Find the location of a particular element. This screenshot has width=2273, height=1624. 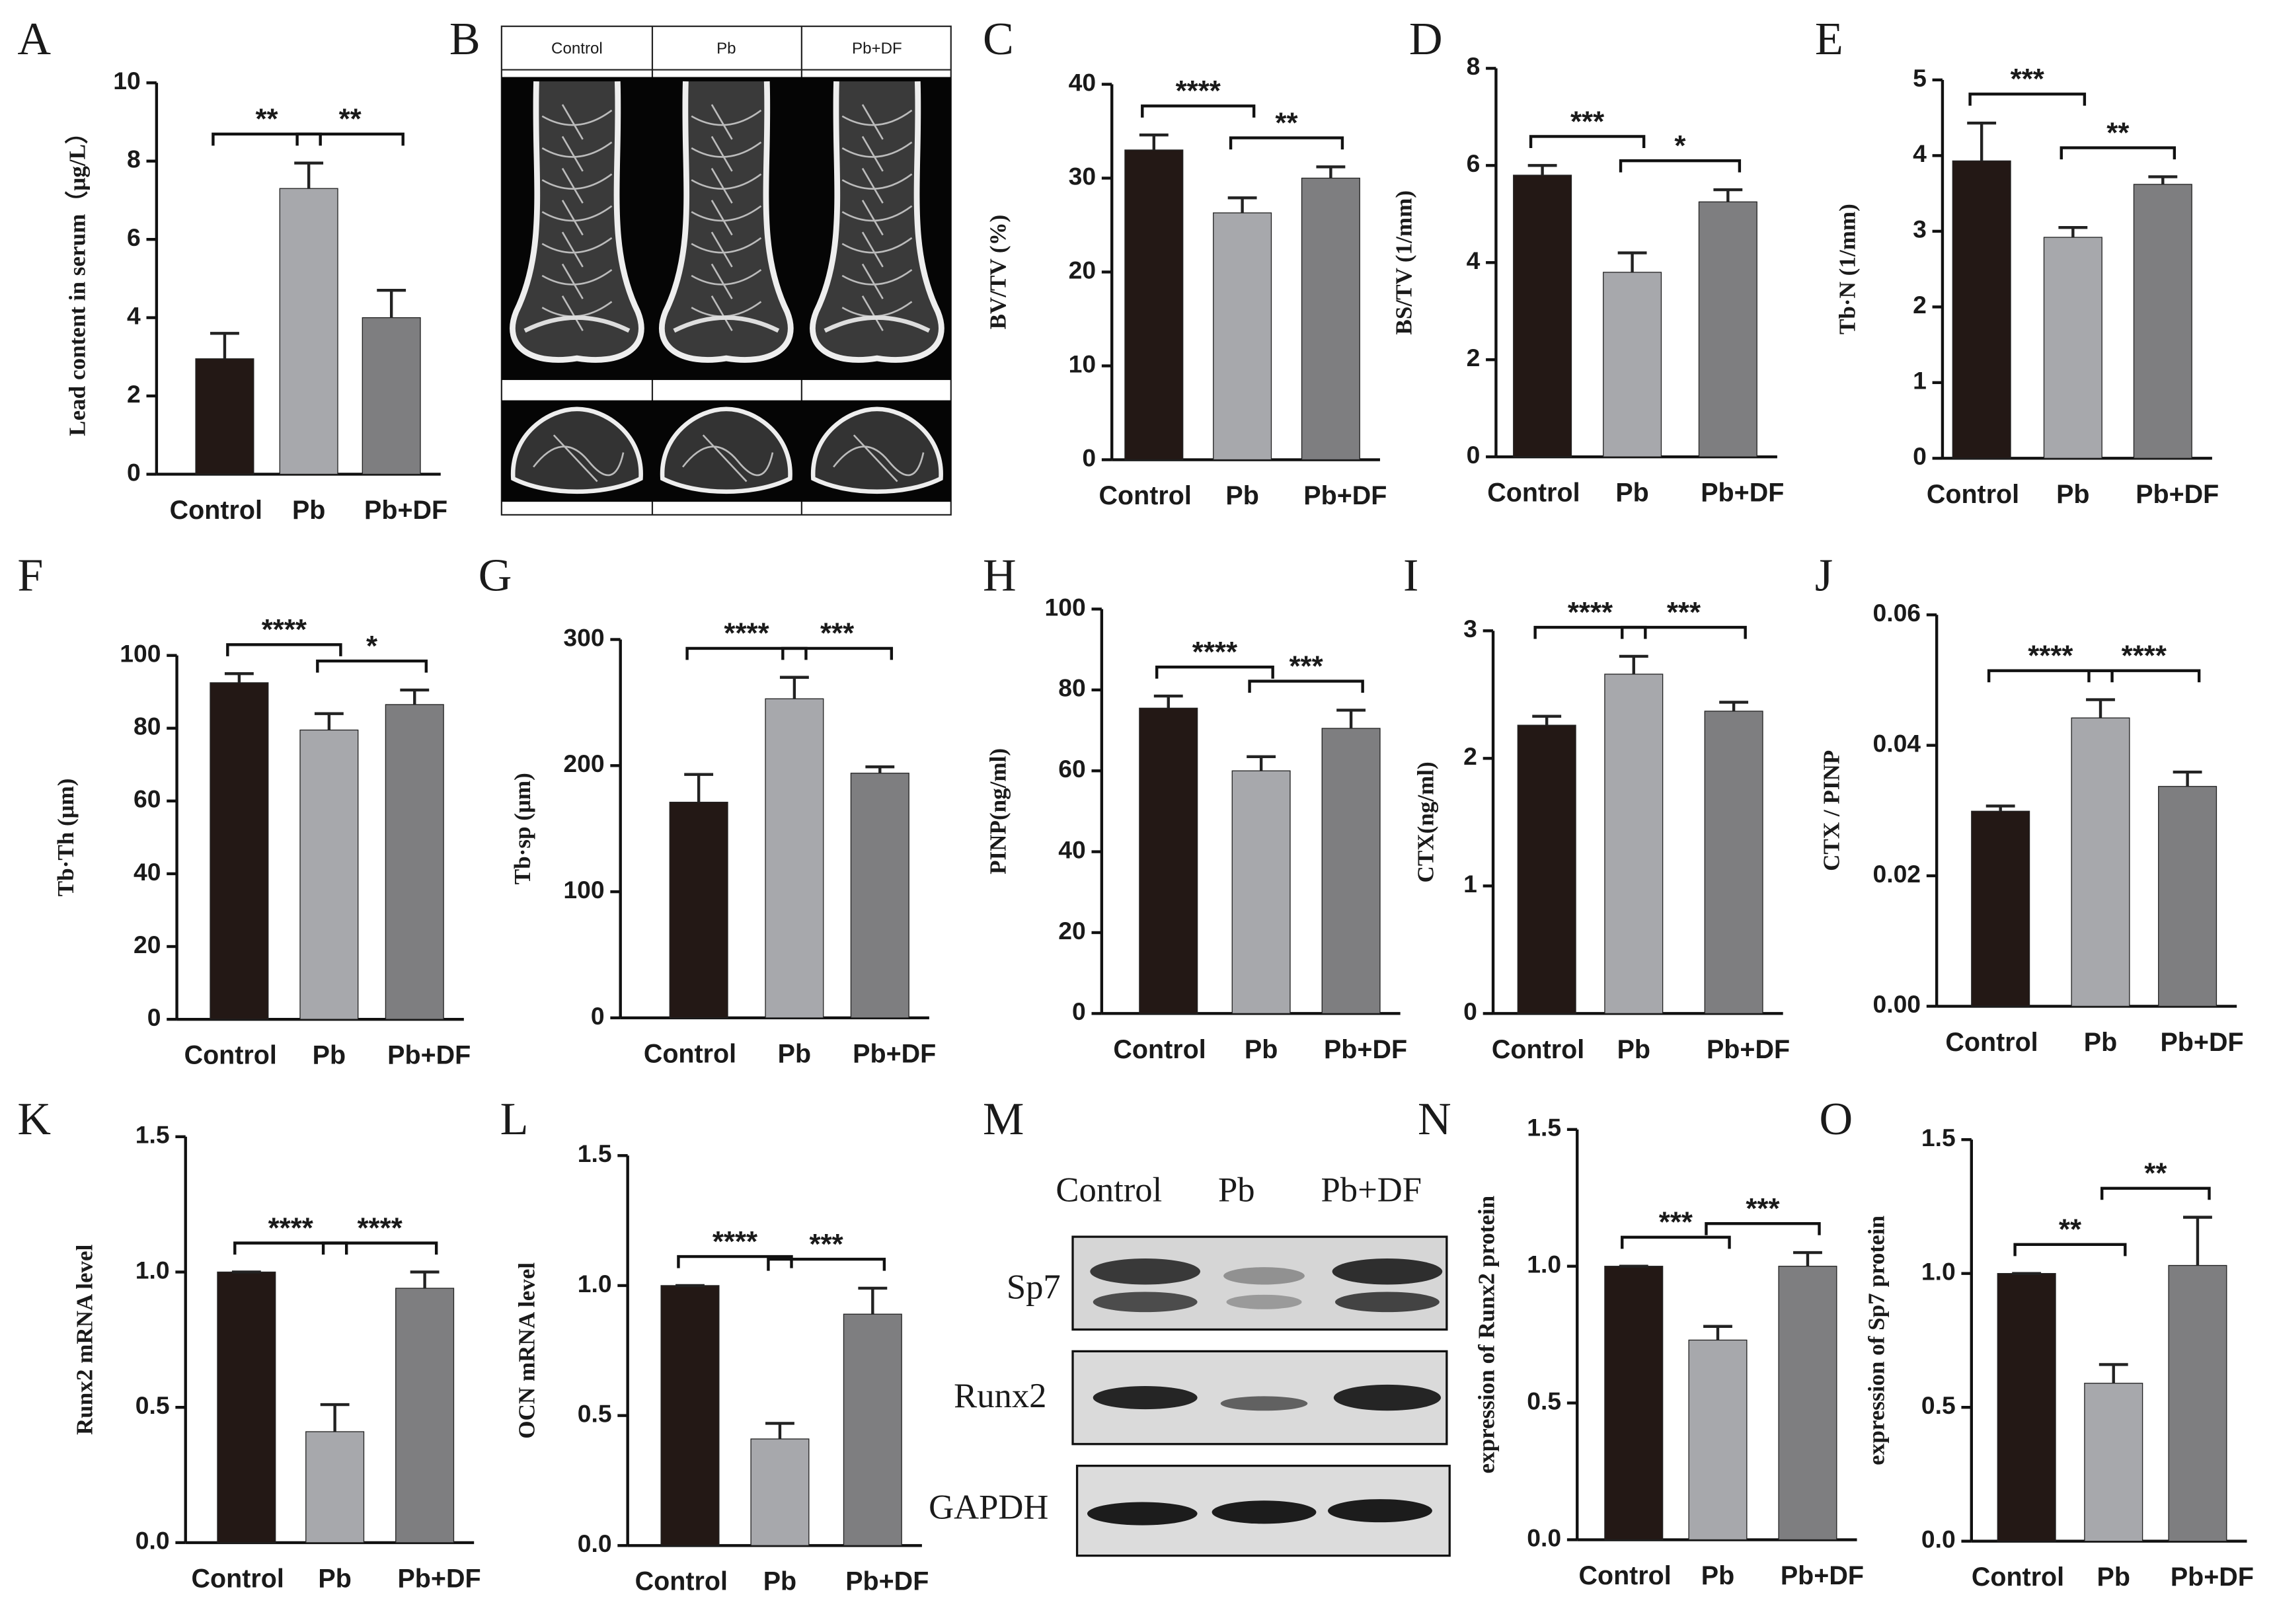

y-tick-label: 3 is located at coordinates (1920, 229).